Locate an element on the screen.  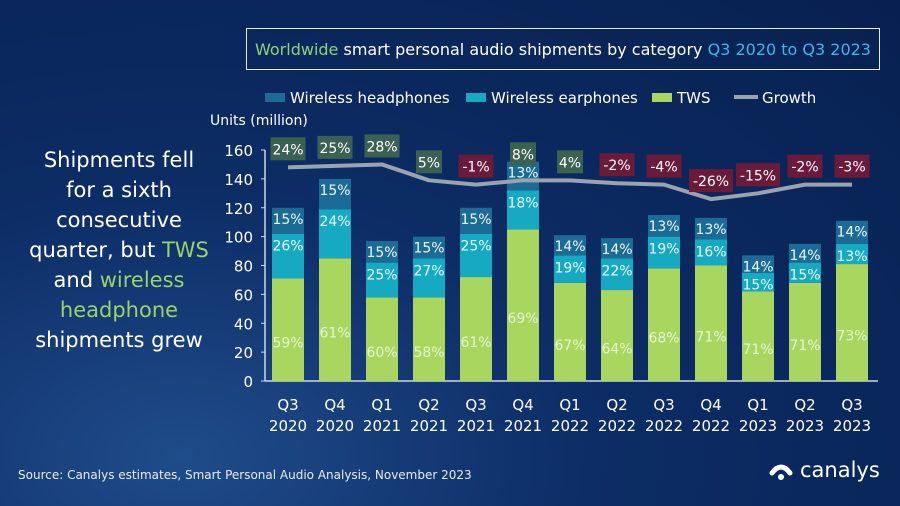
data-label: 19% is located at coordinates (569, 268).